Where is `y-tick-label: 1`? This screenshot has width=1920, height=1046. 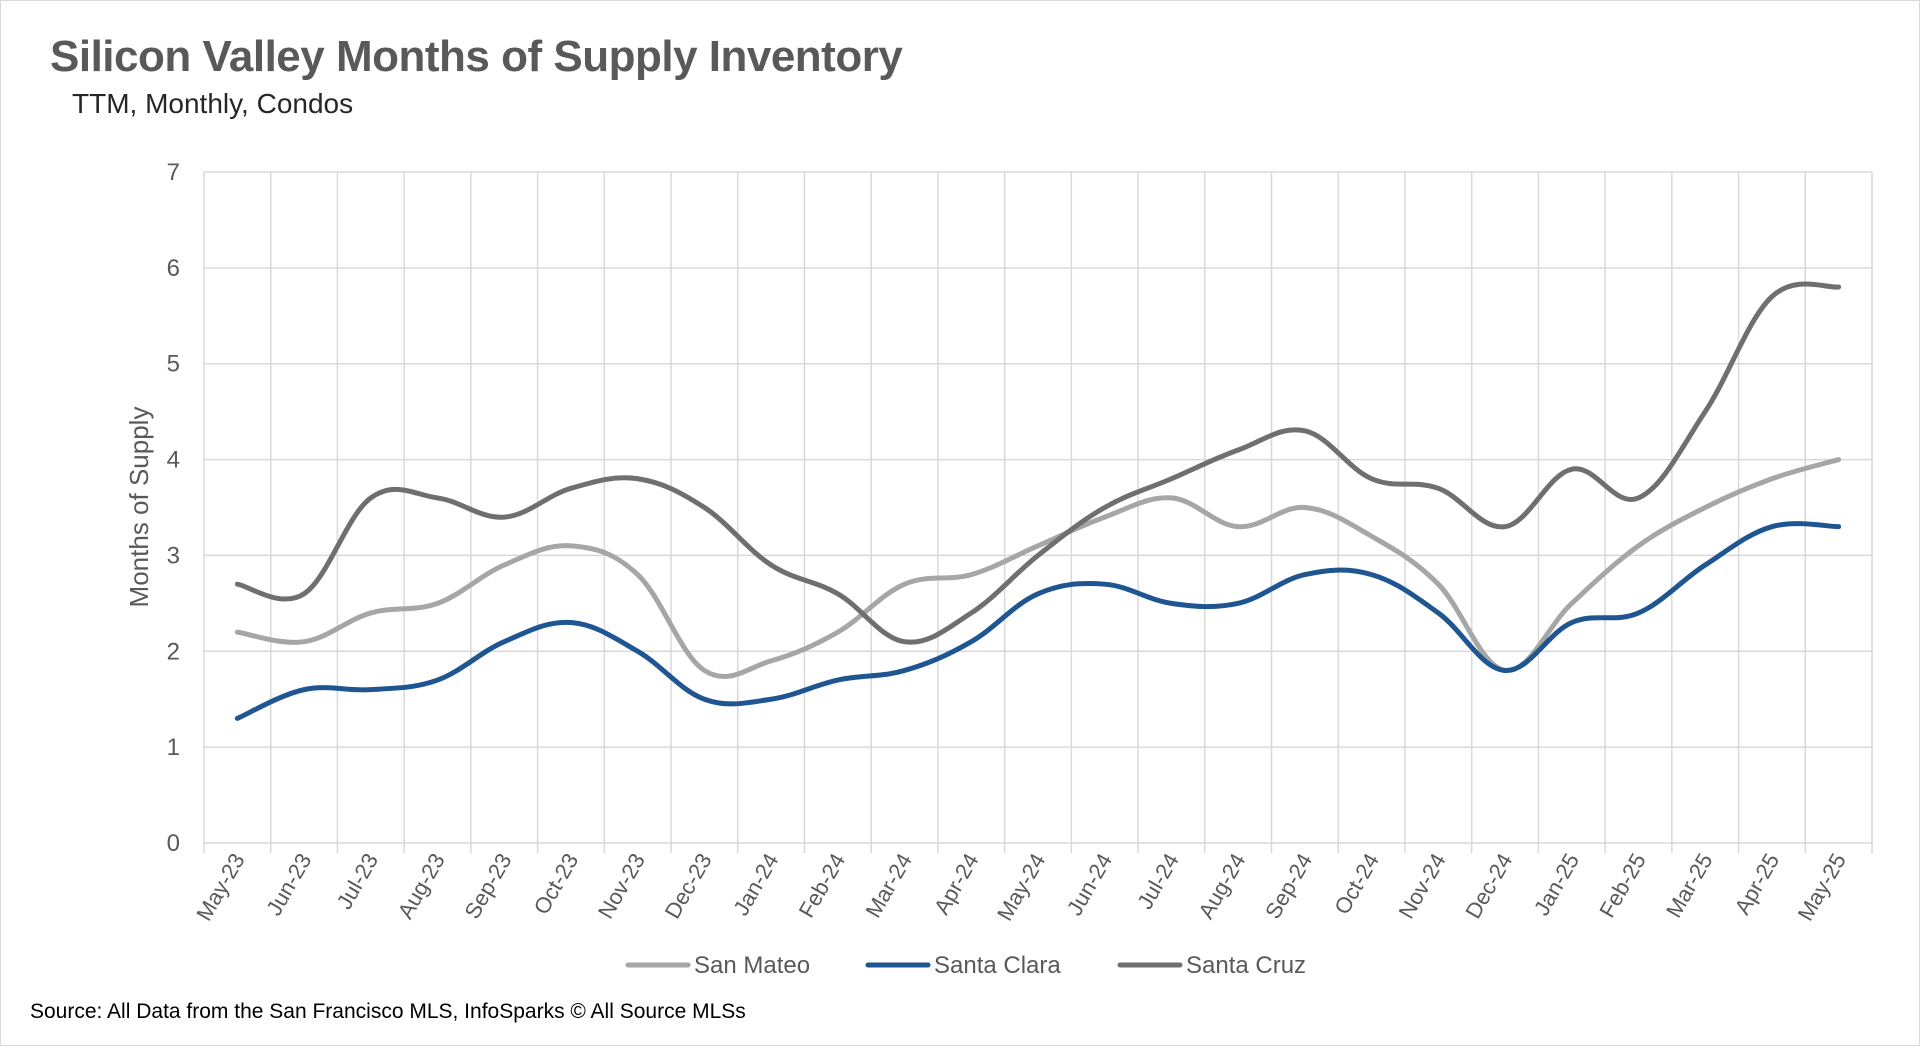
y-tick-label: 1 is located at coordinates (173, 747).